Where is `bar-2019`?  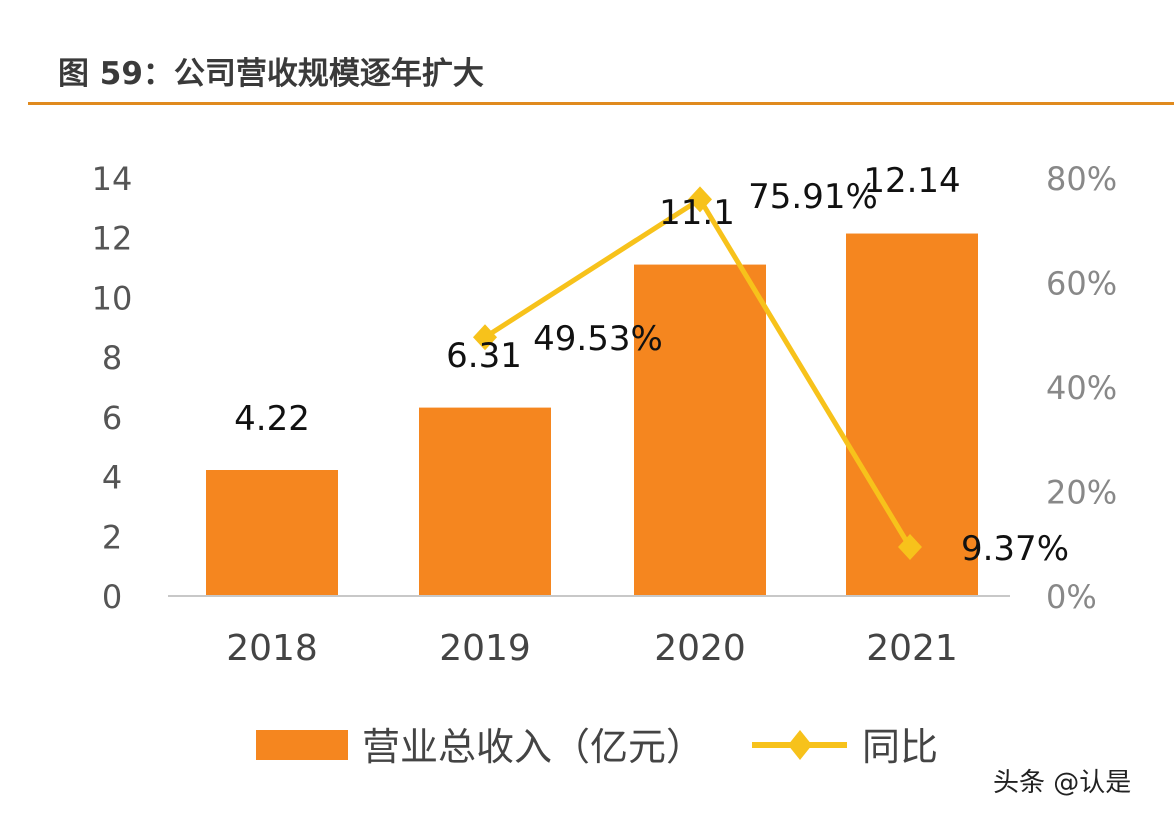
bar-2019 is located at coordinates (485, 501).